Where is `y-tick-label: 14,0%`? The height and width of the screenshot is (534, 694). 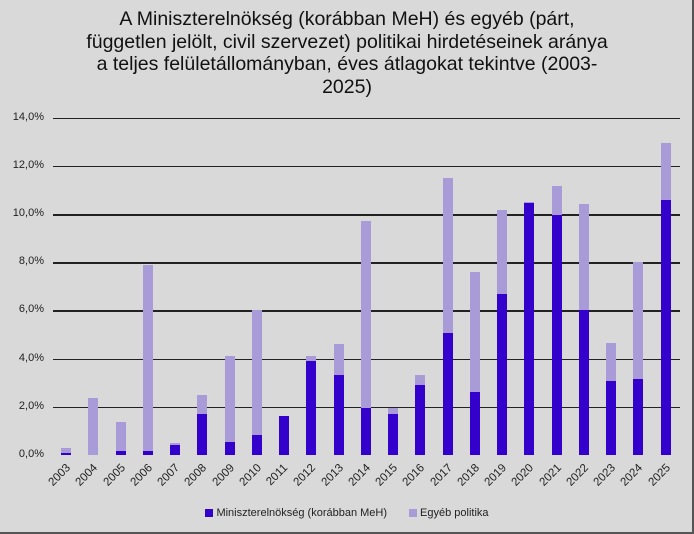 y-tick-label: 14,0% is located at coordinates (28, 116).